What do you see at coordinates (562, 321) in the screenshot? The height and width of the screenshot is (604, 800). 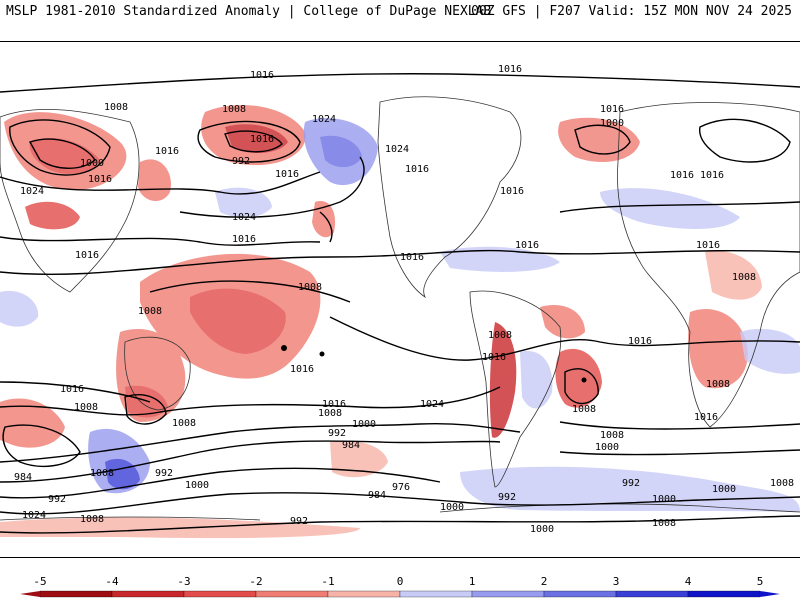 I see `anomaly-red-brazil` at bounding box center [562, 321].